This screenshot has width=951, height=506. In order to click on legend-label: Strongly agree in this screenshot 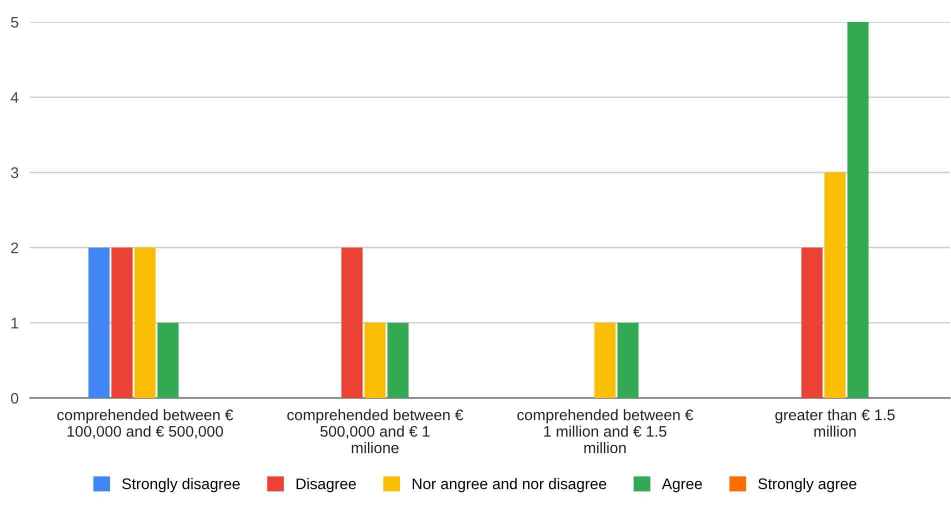, I will do `click(807, 485)`.